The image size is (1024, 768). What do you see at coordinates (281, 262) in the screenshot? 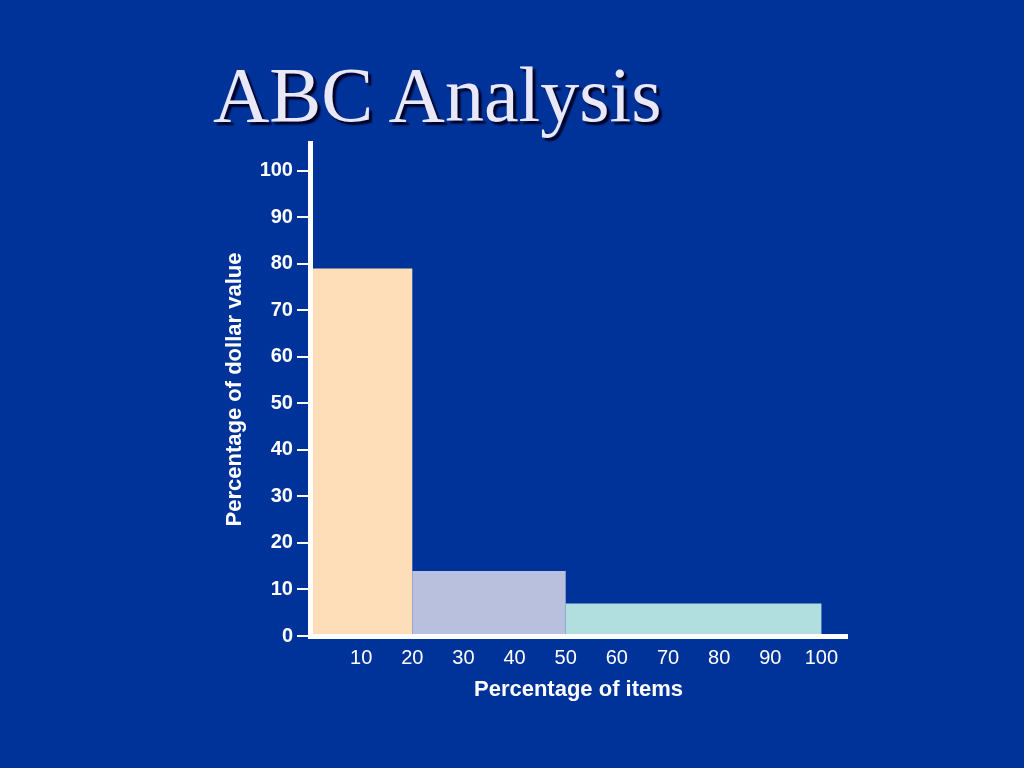
I see `y-tick-label: 80` at bounding box center [281, 262].